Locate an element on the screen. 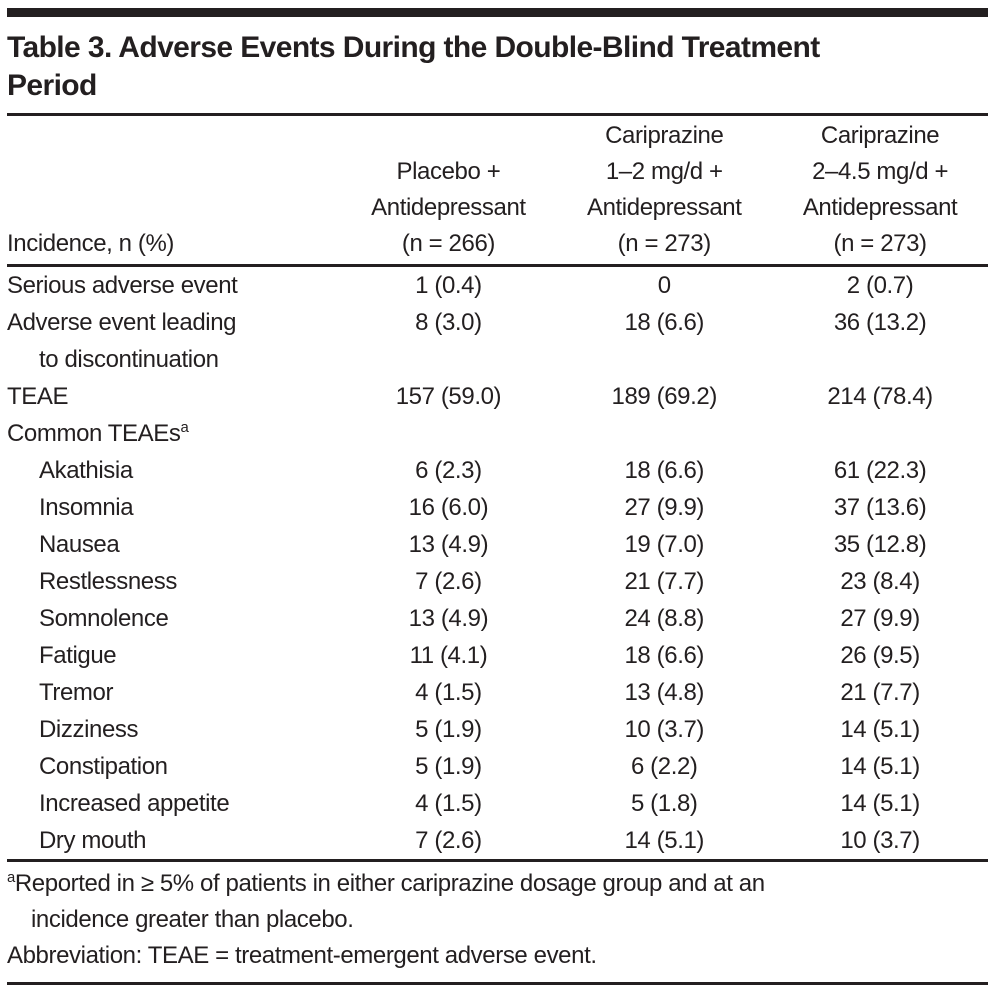 The image size is (995, 1003). header-cariprazine-high-line-3: Antidepressant is located at coordinates (880, 207).